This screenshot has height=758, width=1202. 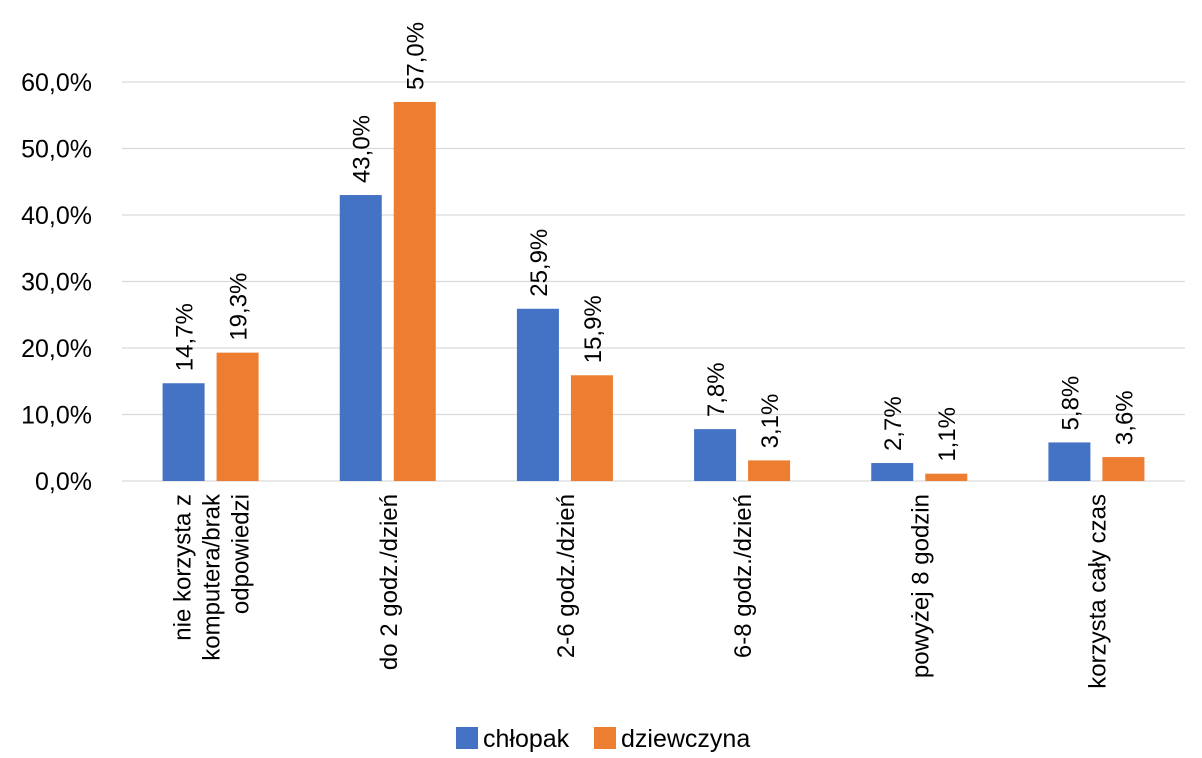 What do you see at coordinates (947, 434) in the screenshot?
I see `data-label: 1,1%` at bounding box center [947, 434].